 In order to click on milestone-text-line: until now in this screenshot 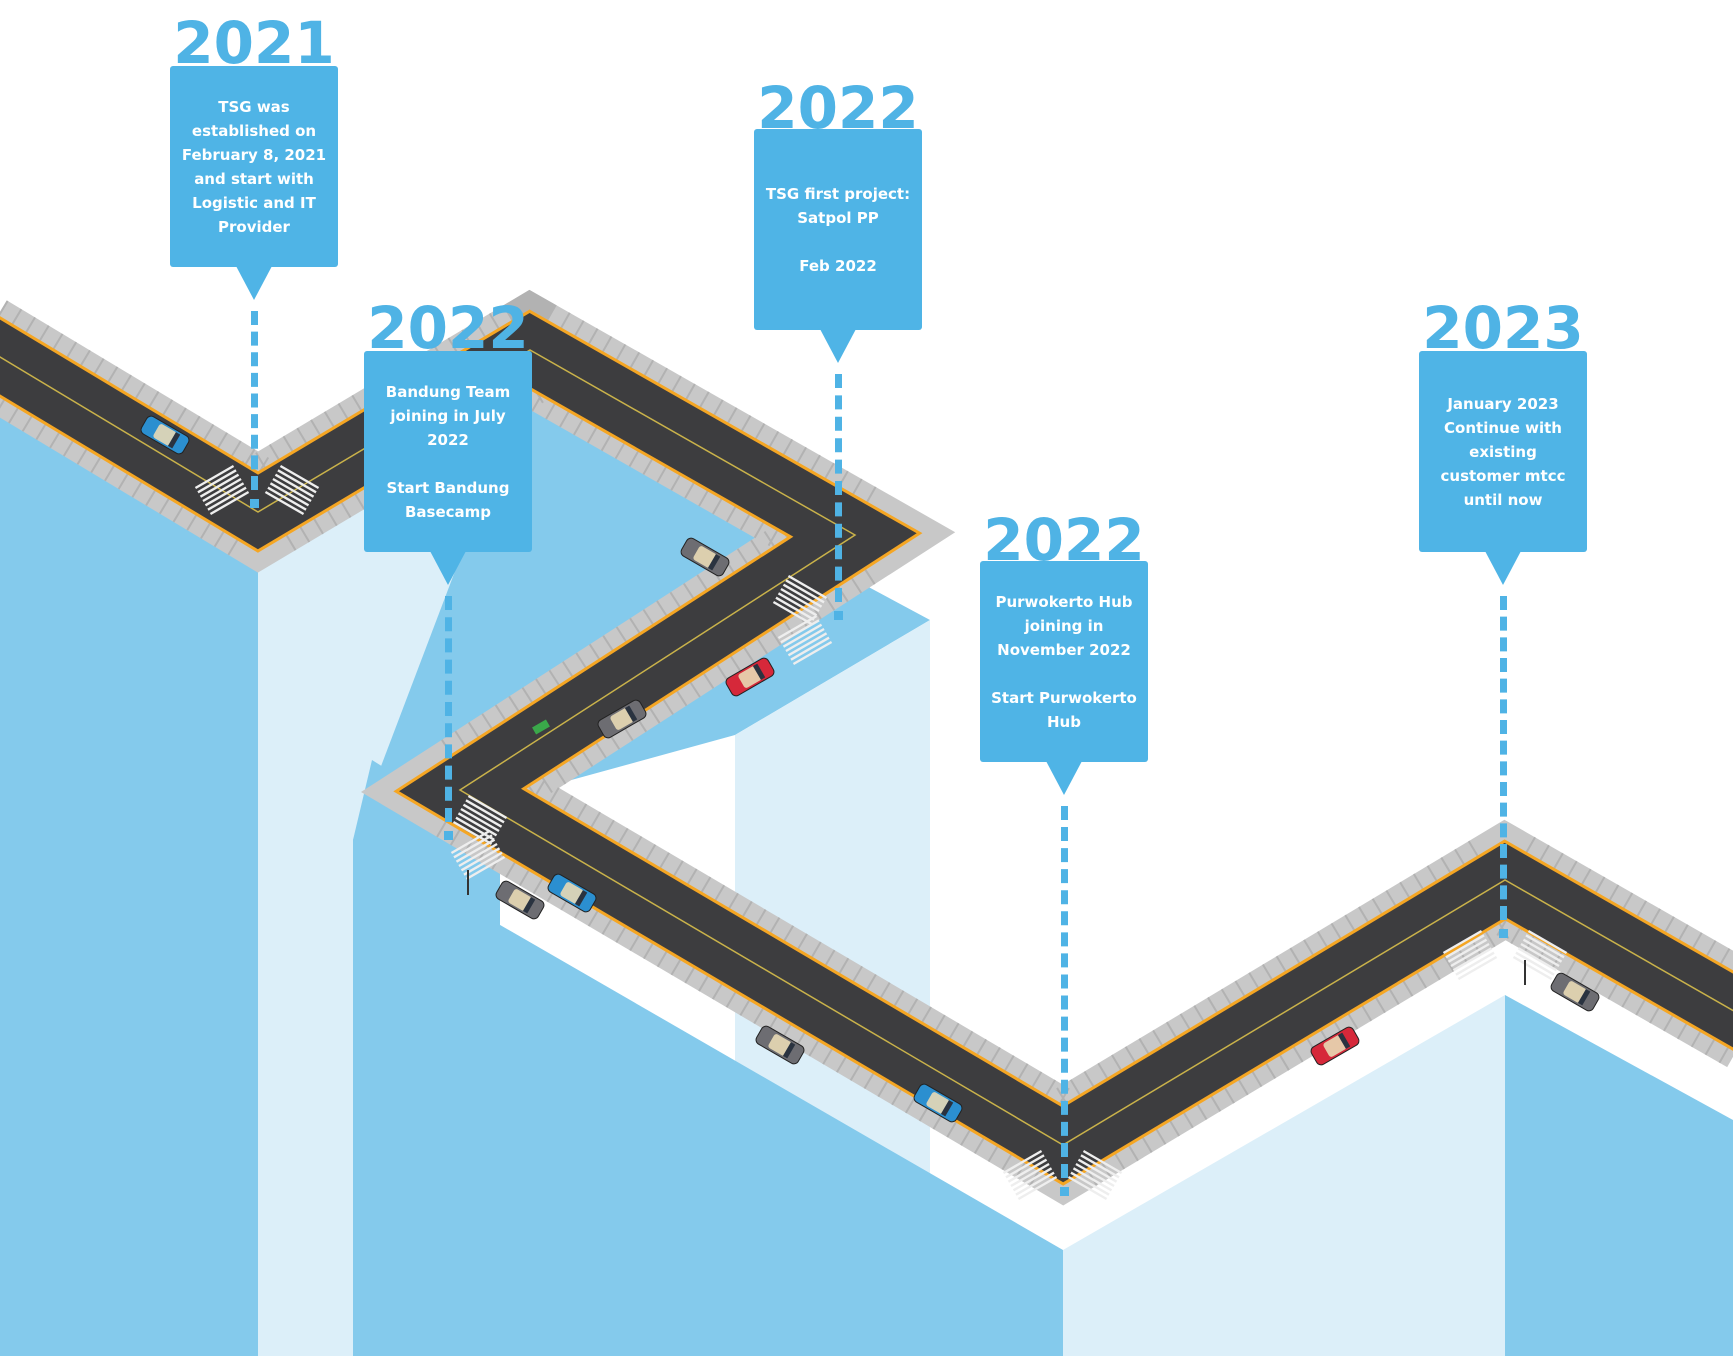, I will do `click(1503, 499)`.